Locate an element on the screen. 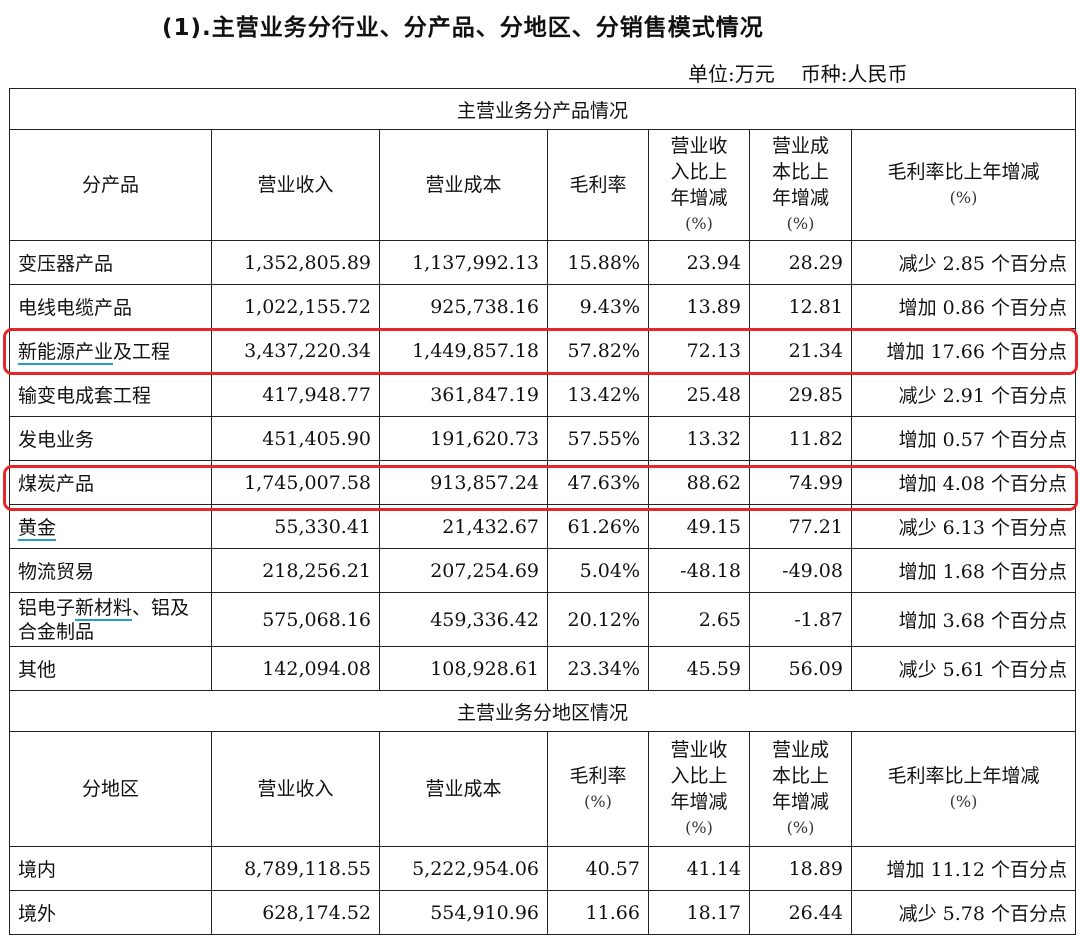  header-product: 分产品 is located at coordinates (110, 185).